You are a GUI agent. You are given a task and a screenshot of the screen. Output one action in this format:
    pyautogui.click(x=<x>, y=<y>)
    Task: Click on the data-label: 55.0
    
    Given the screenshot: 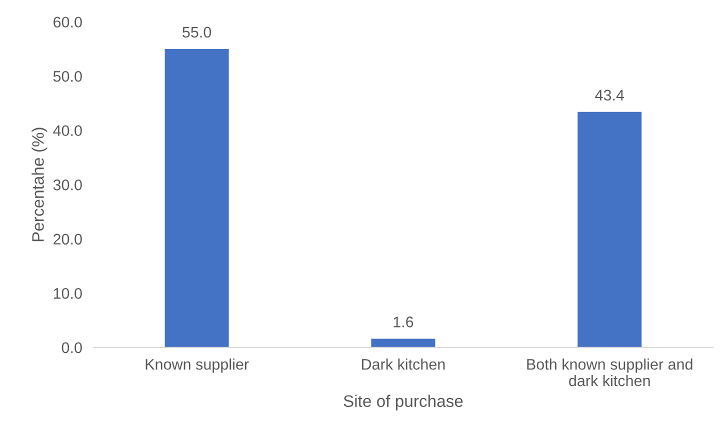 What is the action you would take?
    pyautogui.click(x=197, y=32)
    